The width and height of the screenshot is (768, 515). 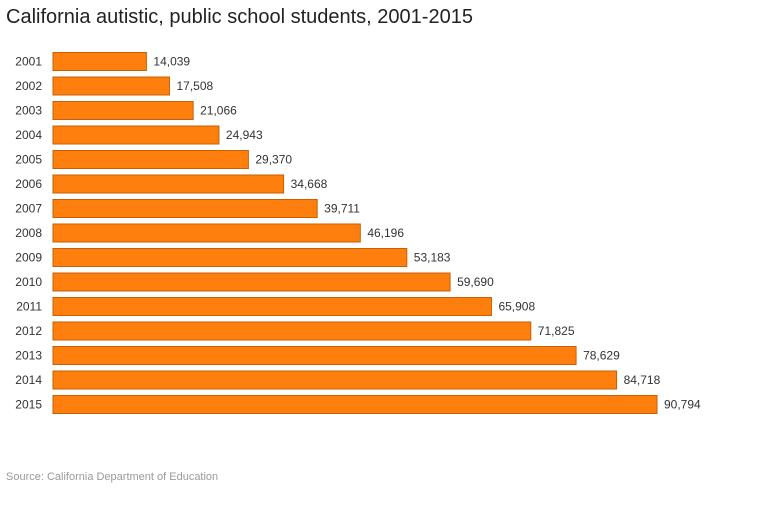 What do you see at coordinates (28, 331) in the screenshot?
I see `y-tick-label: 2012` at bounding box center [28, 331].